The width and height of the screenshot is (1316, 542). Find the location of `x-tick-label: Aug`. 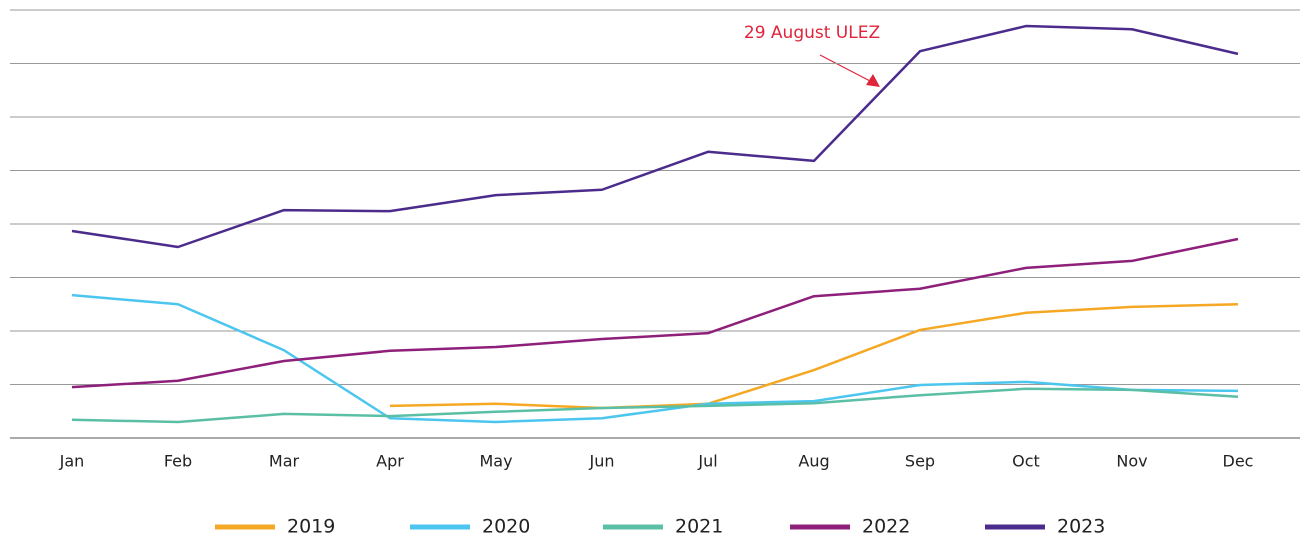

x-tick-label: Aug is located at coordinates (813, 461).